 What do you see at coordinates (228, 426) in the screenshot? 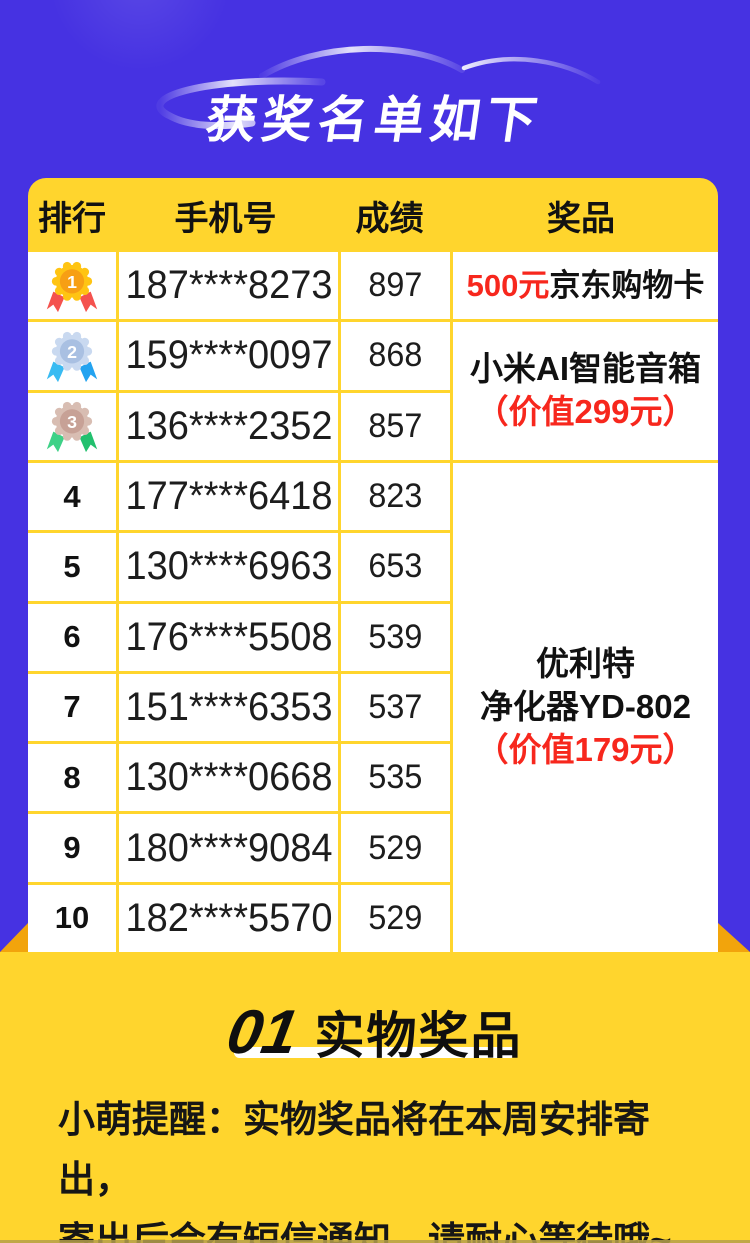
I see `phone-cell: 136****2352` at bounding box center [228, 426].